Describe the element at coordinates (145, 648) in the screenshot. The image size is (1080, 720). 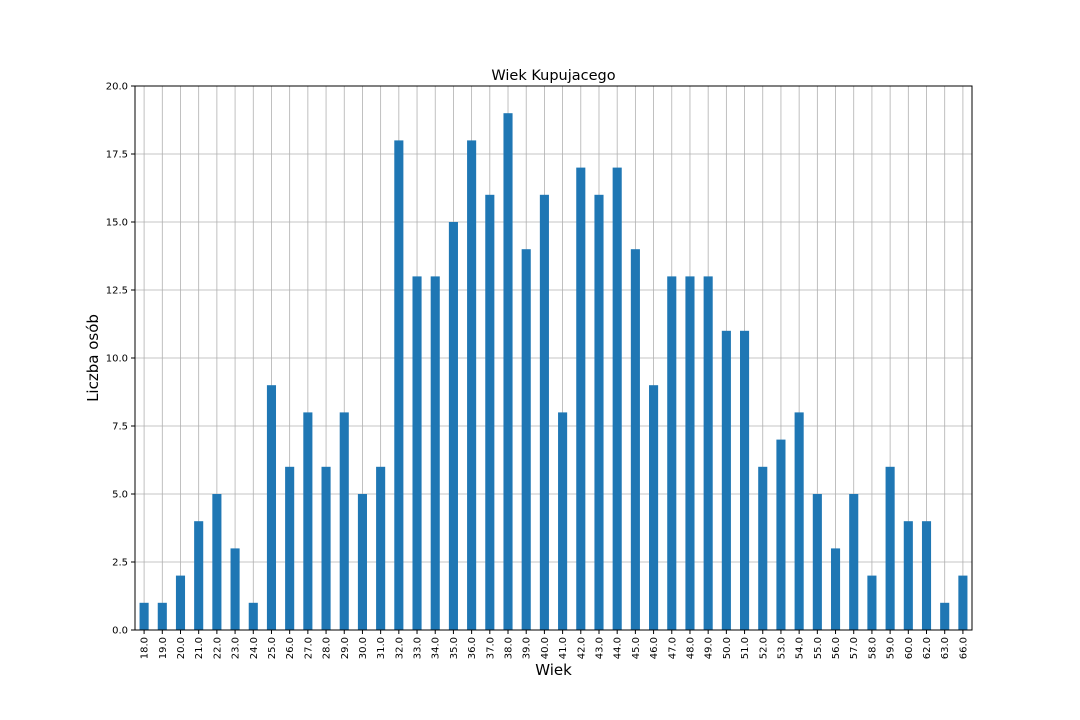
I see `x-tick-label: 18.0` at that location.